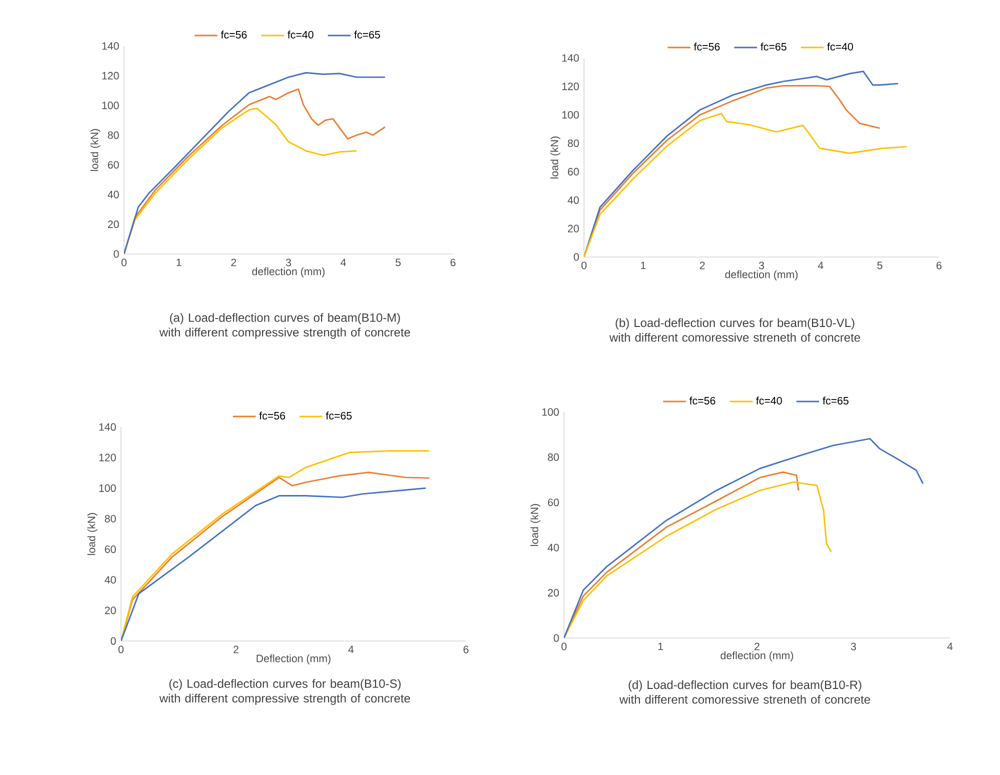  I want to click on x-axis-title: Deflection (mm), so click(293, 659).